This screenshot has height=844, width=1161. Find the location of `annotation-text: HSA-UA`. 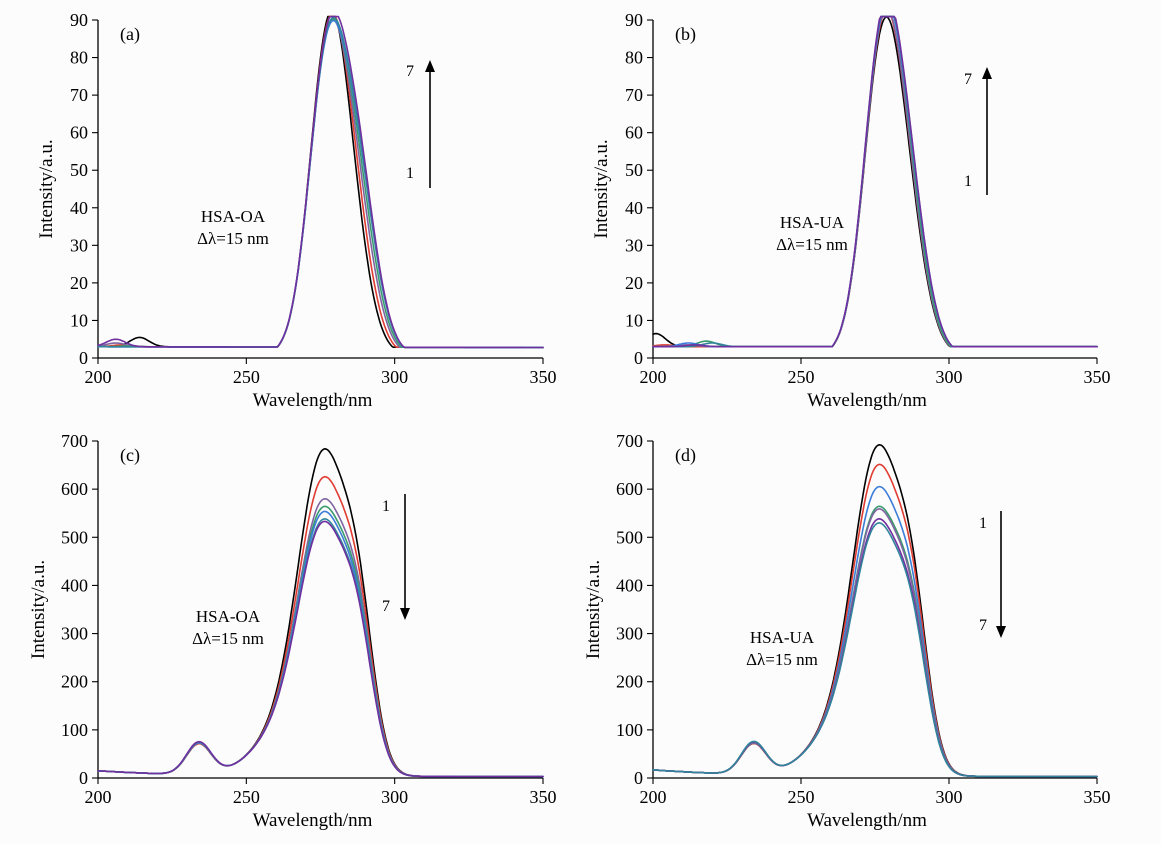

annotation-text: HSA-UA is located at coordinates (812, 222).